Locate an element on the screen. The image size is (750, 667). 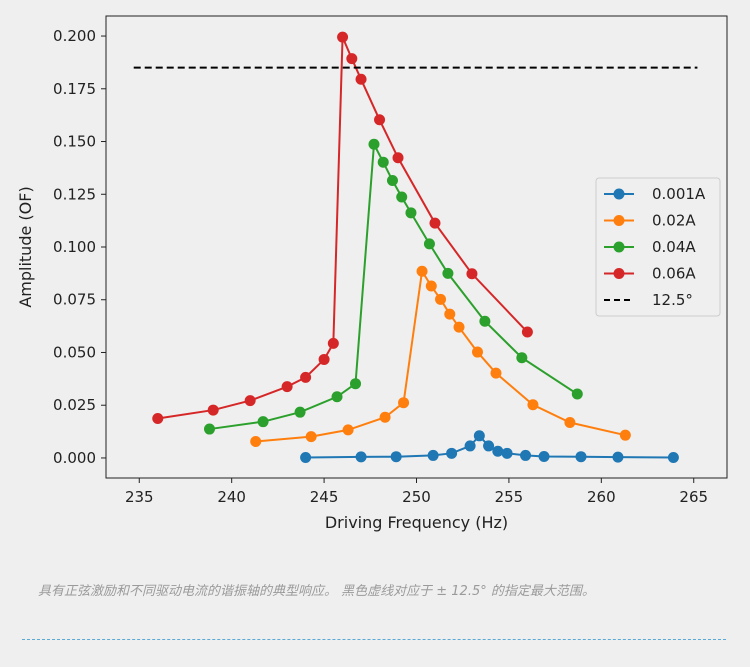
x-tick-label: 250 is located at coordinates (416, 497).